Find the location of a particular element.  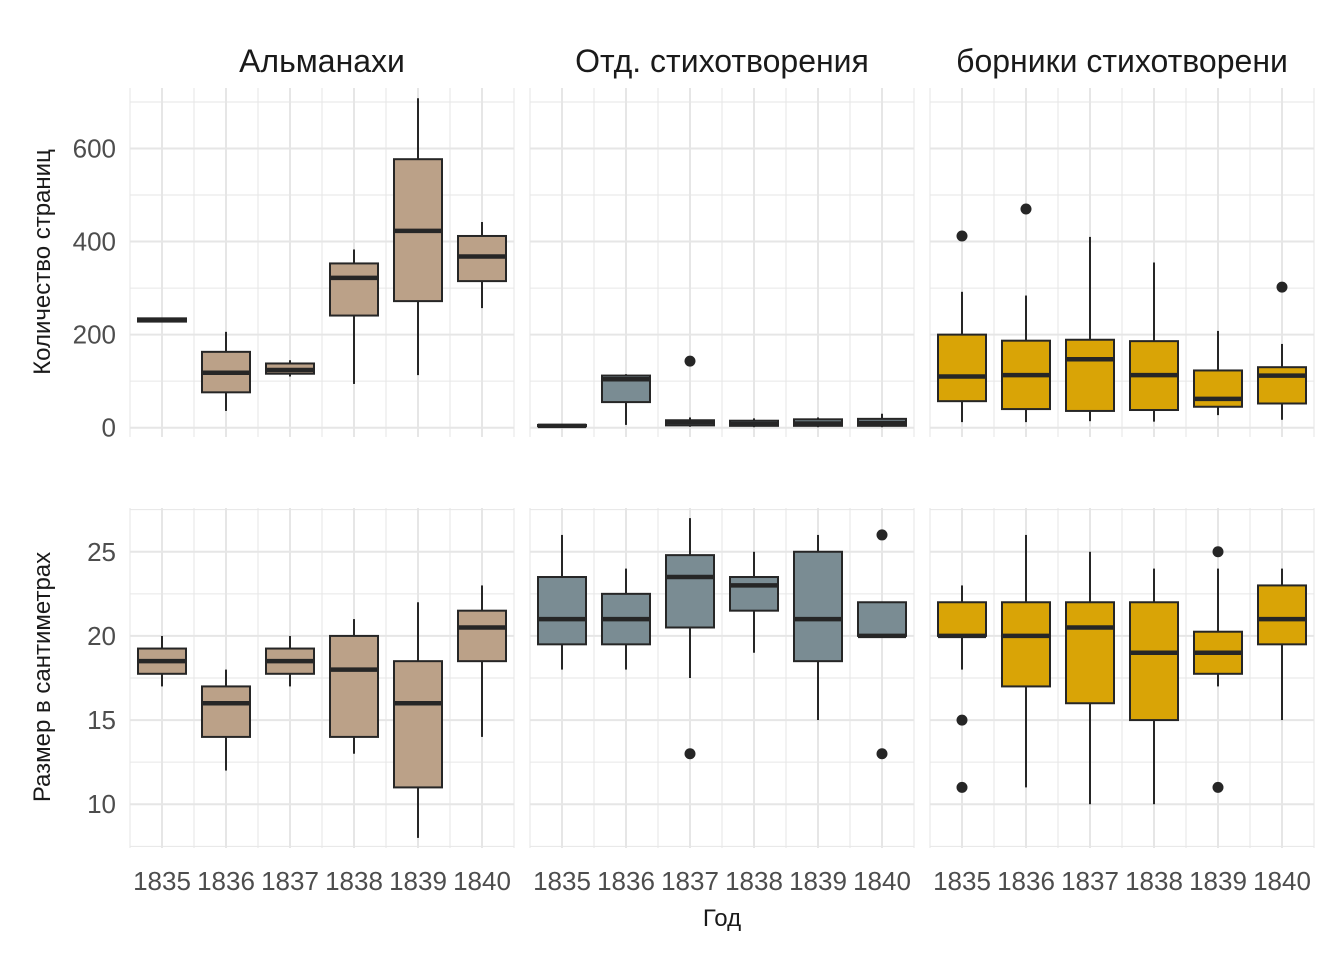

y-tick-label: 20 is located at coordinates (101, 636).